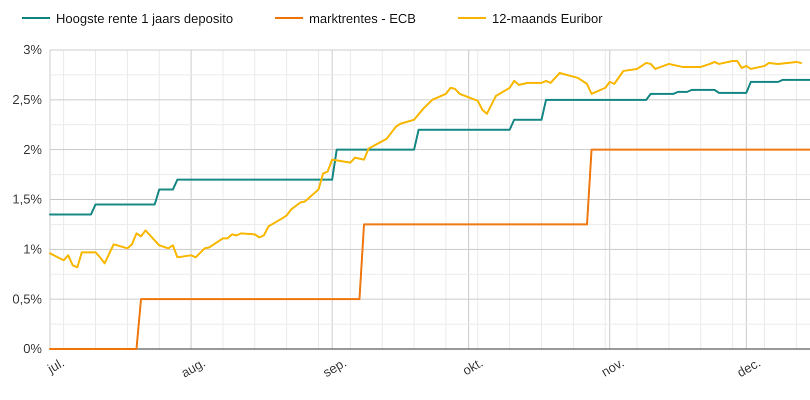 The width and height of the screenshot is (810, 400). Describe the element at coordinates (335, 367) in the screenshot. I see `x-tick-label: sep.` at that location.